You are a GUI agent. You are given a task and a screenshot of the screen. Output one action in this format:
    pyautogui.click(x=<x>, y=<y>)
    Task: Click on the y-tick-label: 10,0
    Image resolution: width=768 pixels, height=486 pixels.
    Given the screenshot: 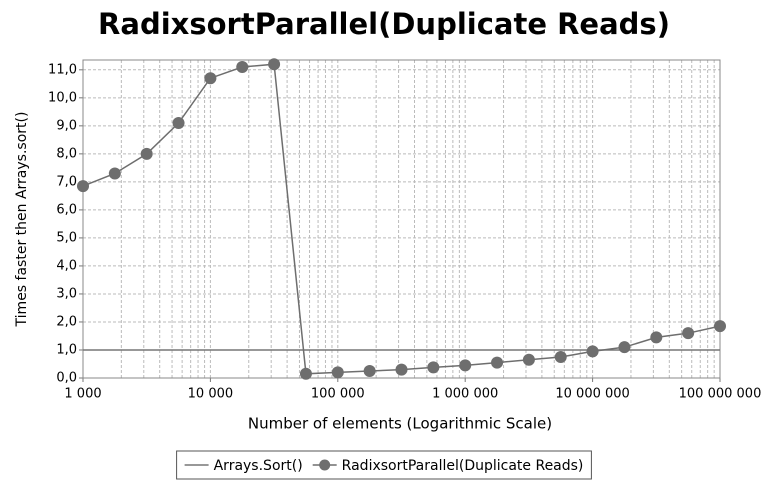 What is the action you would take?
    pyautogui.click(x=62, y=97)
    